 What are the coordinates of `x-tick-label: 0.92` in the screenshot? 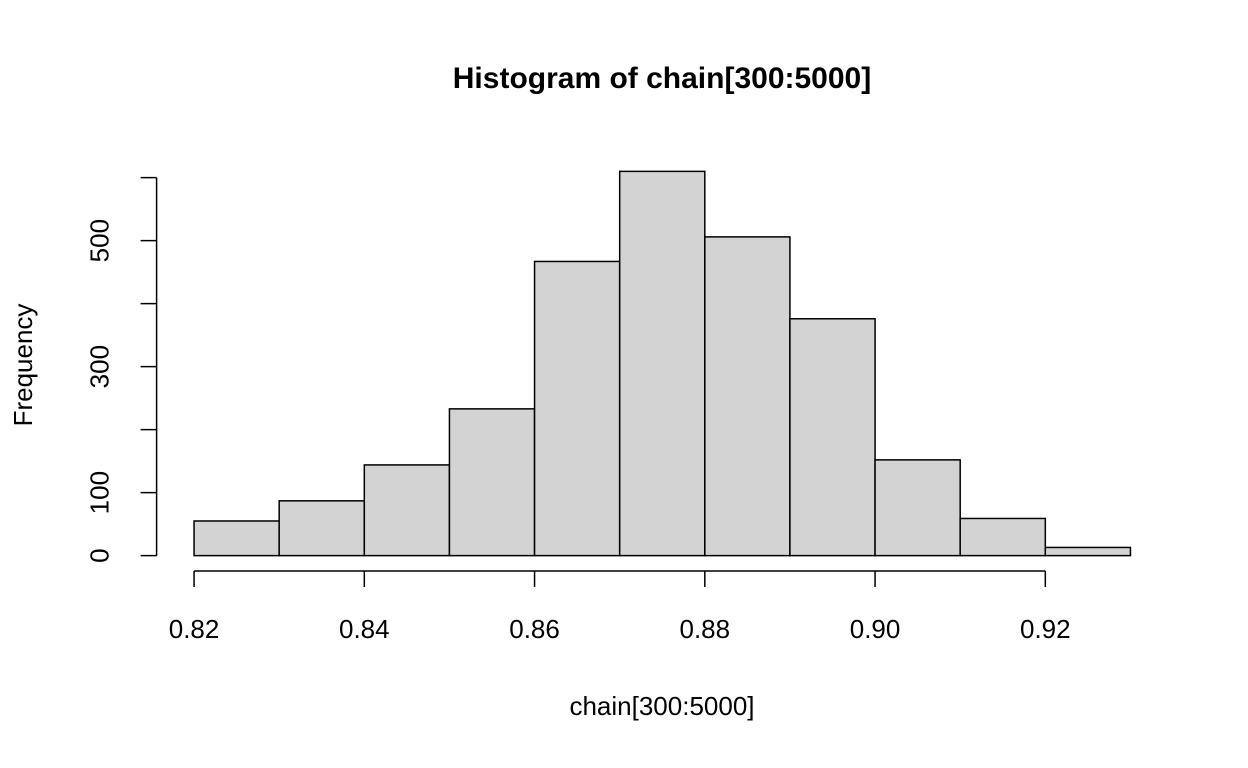 It's located at (1045, 629).